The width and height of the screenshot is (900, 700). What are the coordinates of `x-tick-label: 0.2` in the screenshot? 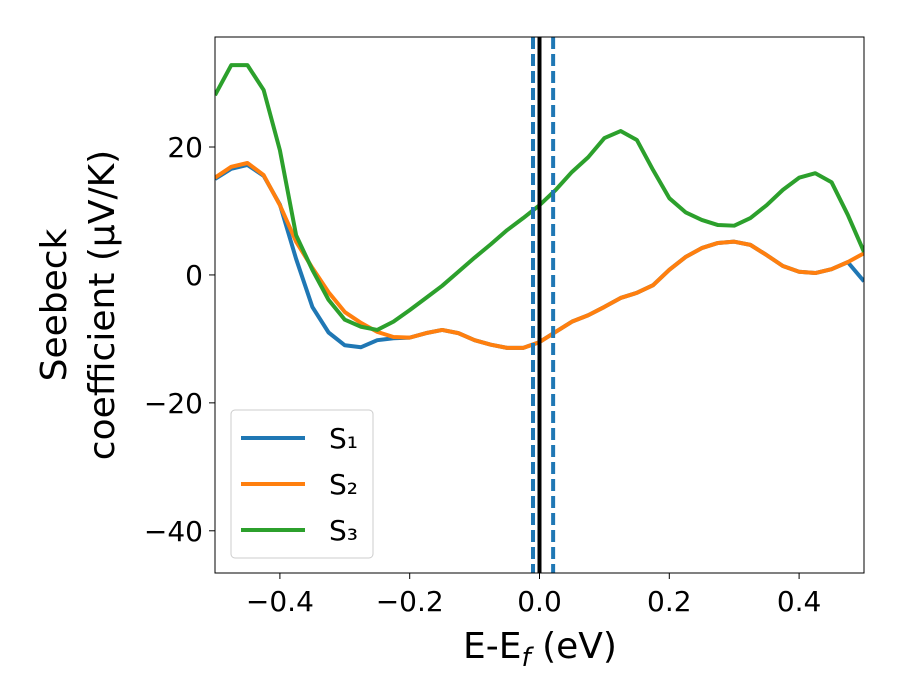 It's located at (669, 601).